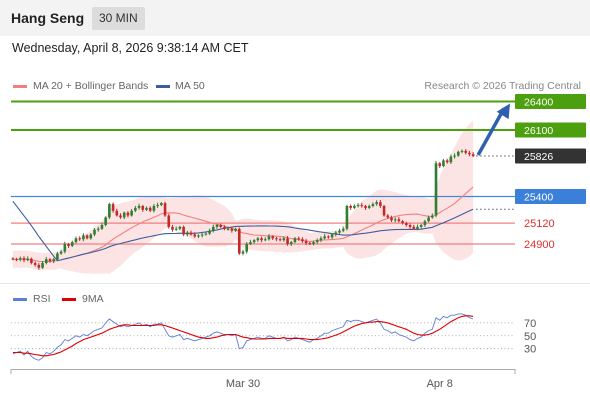  What do you see at coordinates (538, 103) in the screenshot?
I see `level-label-26400: 26400` at bounding box center [538, 103].